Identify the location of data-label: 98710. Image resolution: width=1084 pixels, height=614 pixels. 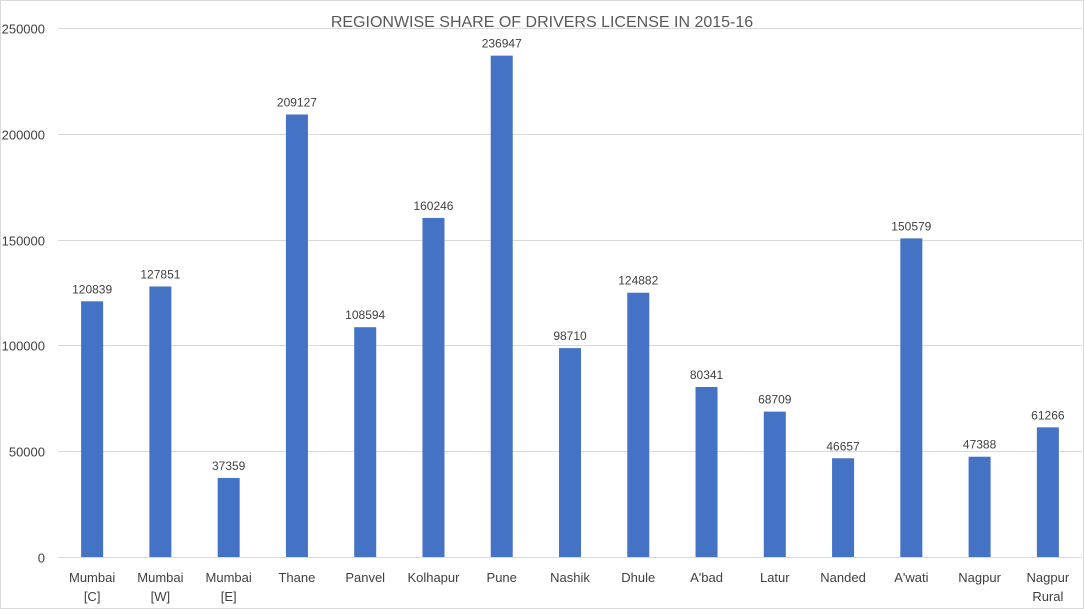
(570, 336).